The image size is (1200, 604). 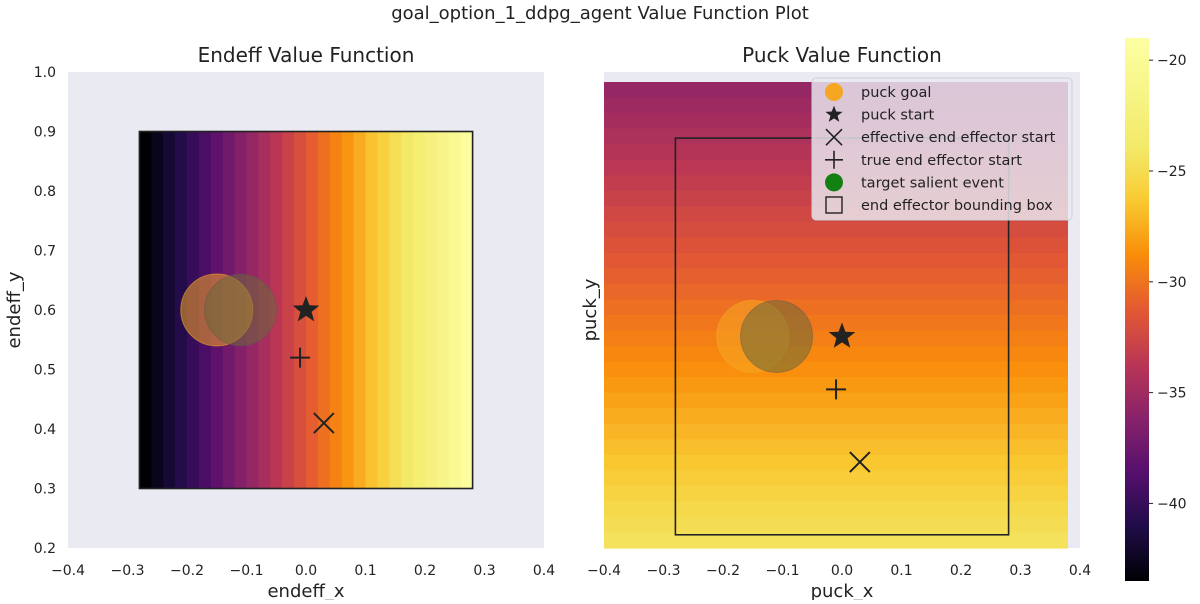 I want to click on colorbar: −20 −25 −30 −35 −40, so click(x=1156, y=309).